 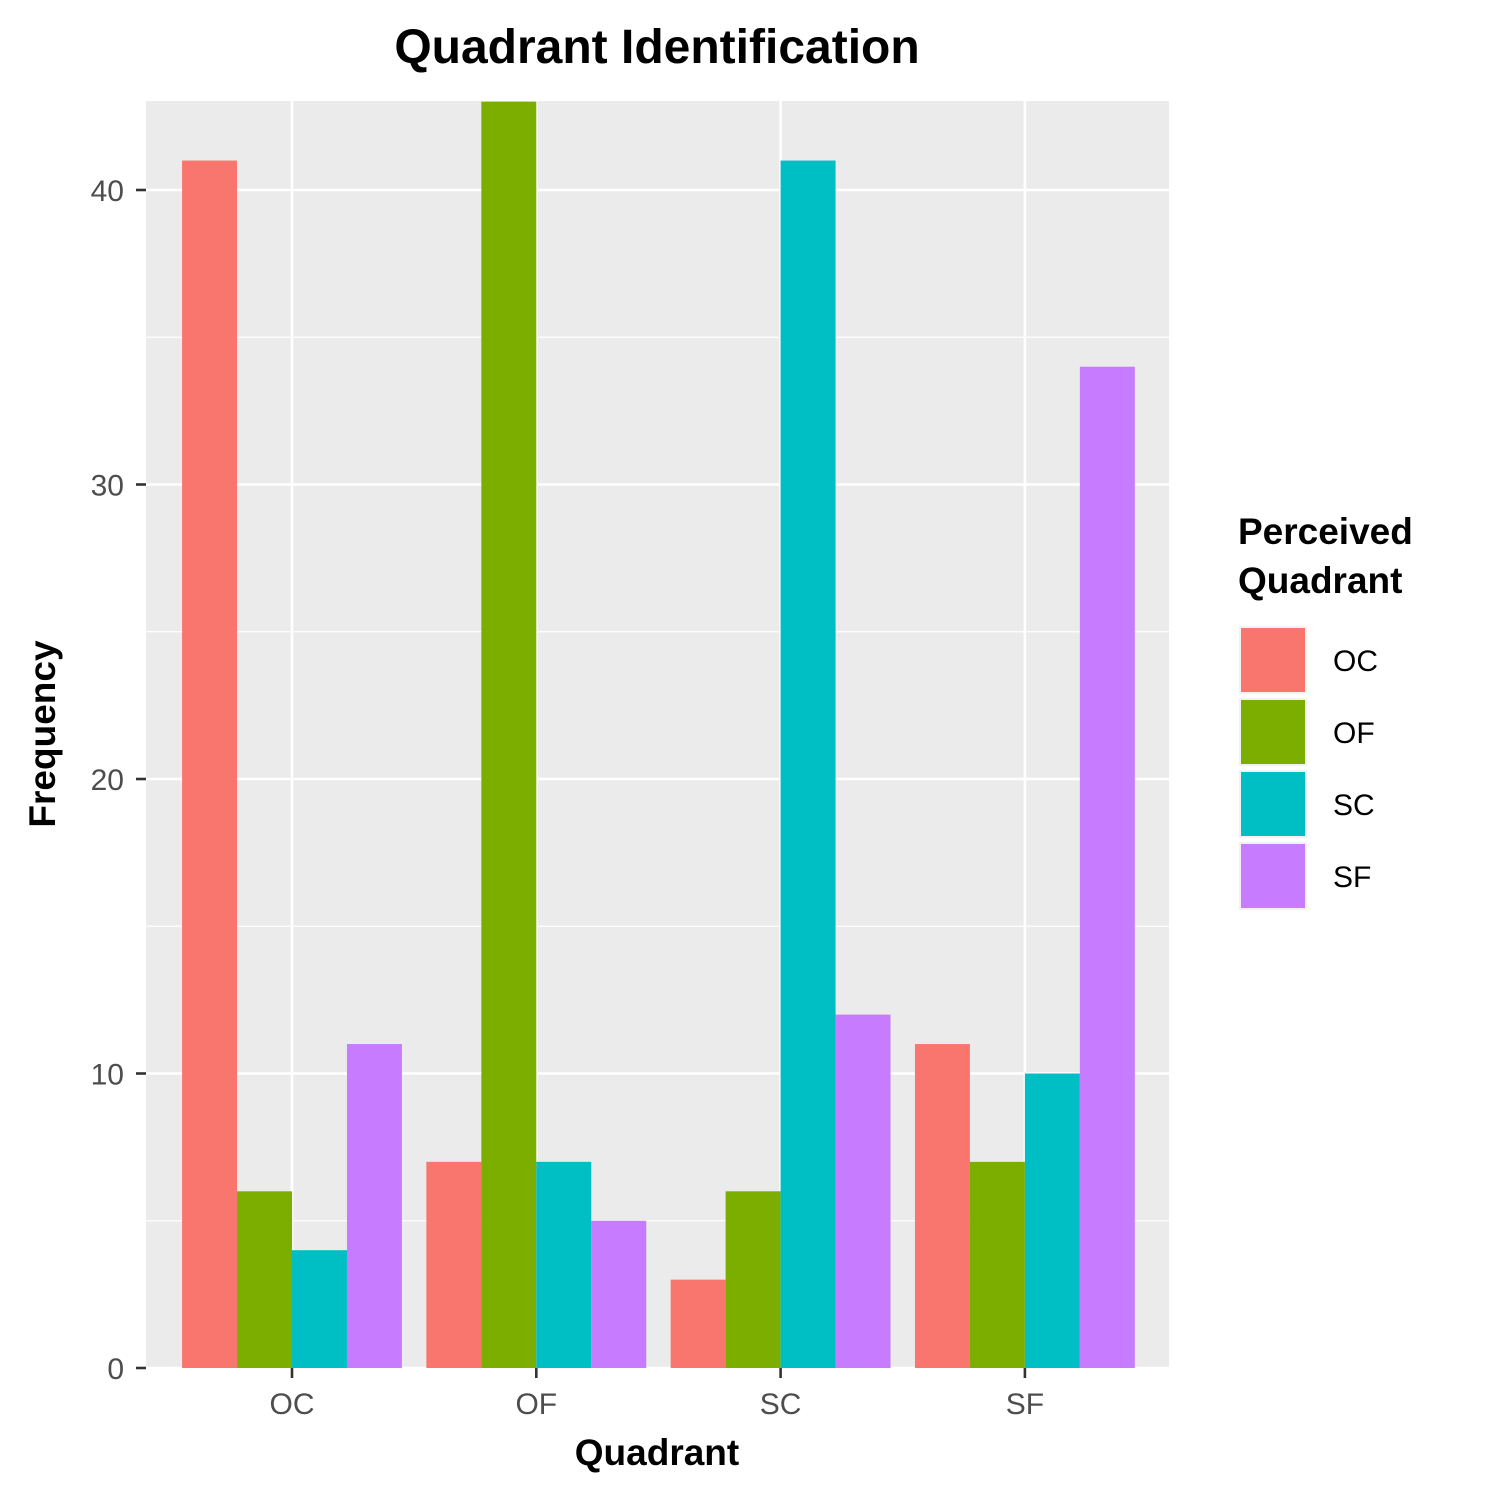 What do you see at coordinates (657, 1394) in the screenshot?
I see `x-axis: OC OF SC SF` at bounding box center [657, 1394].